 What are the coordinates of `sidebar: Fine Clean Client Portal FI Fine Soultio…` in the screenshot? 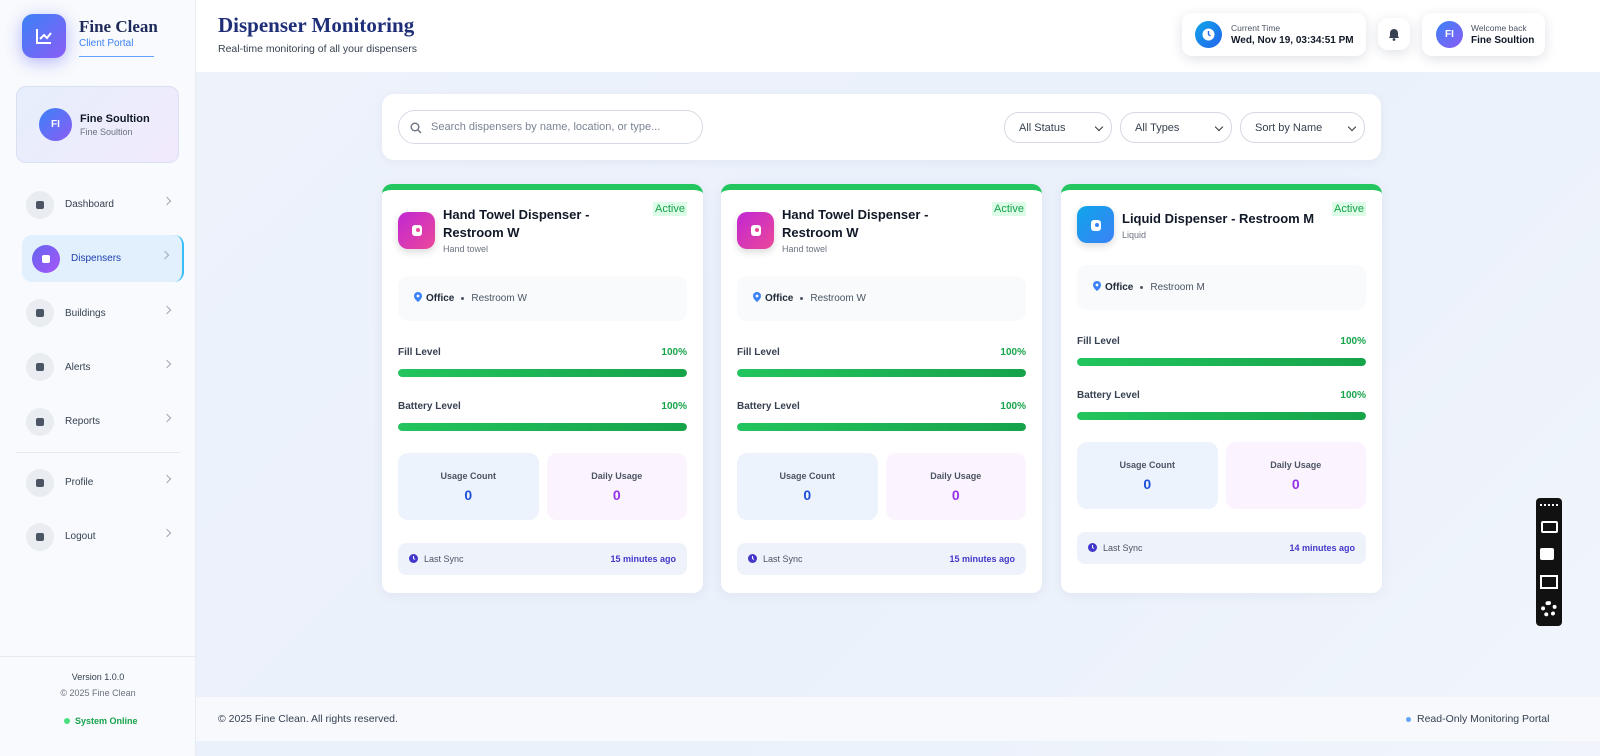 It's located at (98, 378).